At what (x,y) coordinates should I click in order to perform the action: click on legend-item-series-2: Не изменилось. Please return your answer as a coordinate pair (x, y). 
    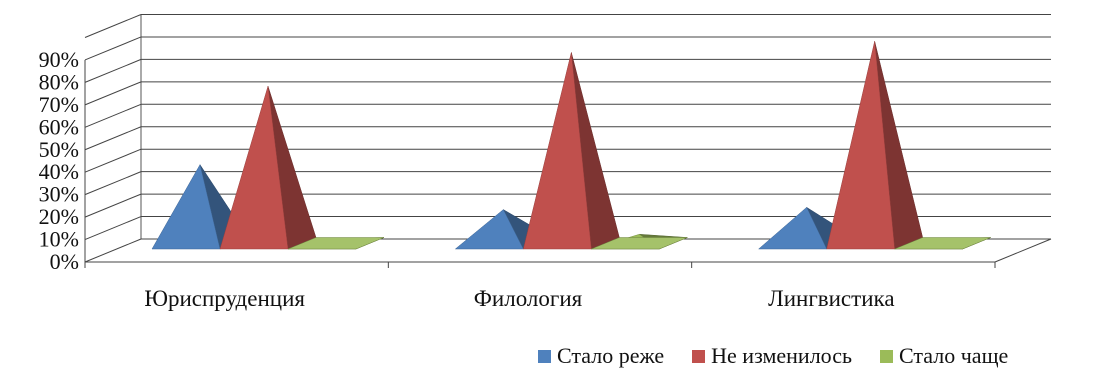
    Looking at the image, I should click on (772, 356).